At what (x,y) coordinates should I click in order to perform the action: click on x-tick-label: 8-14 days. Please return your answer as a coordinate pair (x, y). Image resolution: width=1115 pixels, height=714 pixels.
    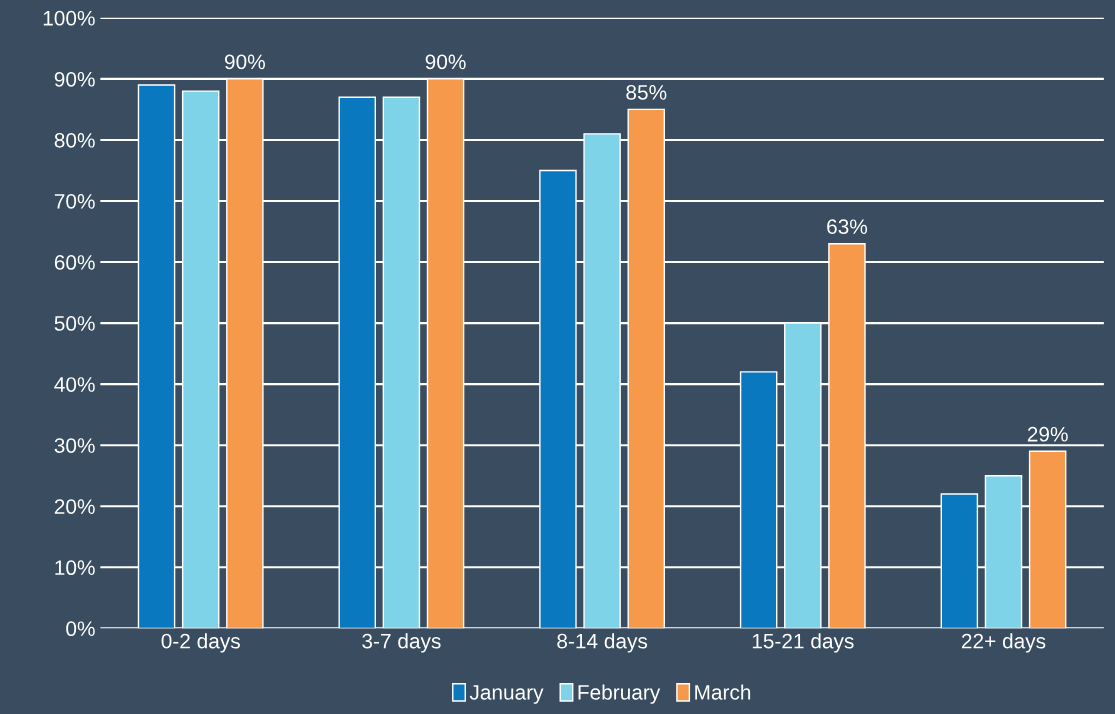
    Looking at the image, I should click on (602, 643).